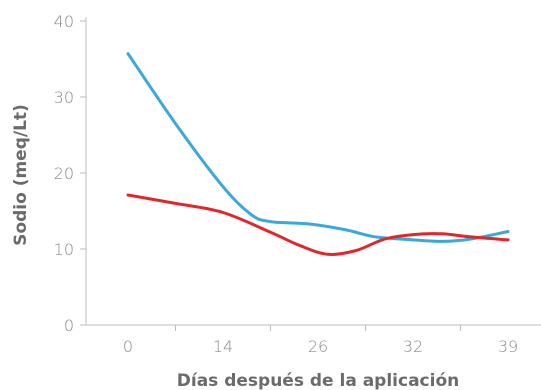 This screenshot has width=541, height=390. Describe the element at coordinates (128, 346) in the screenshot. I see `x-tick-label: 0` at that location.